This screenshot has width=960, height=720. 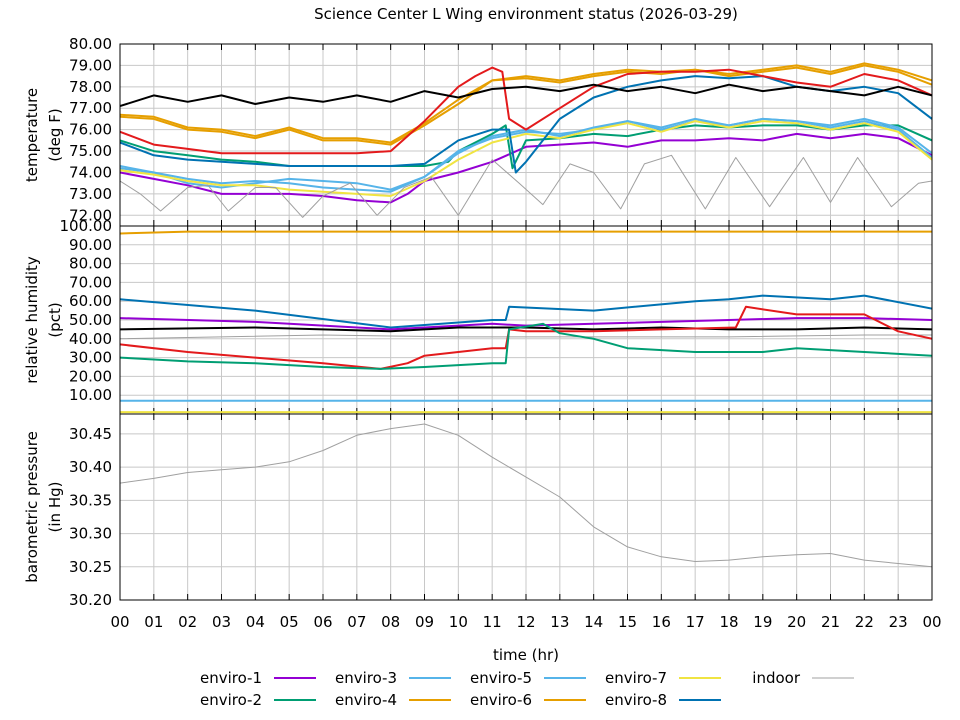 I want to click on y-tick-label: 20.00, so click(x=90, y=376).